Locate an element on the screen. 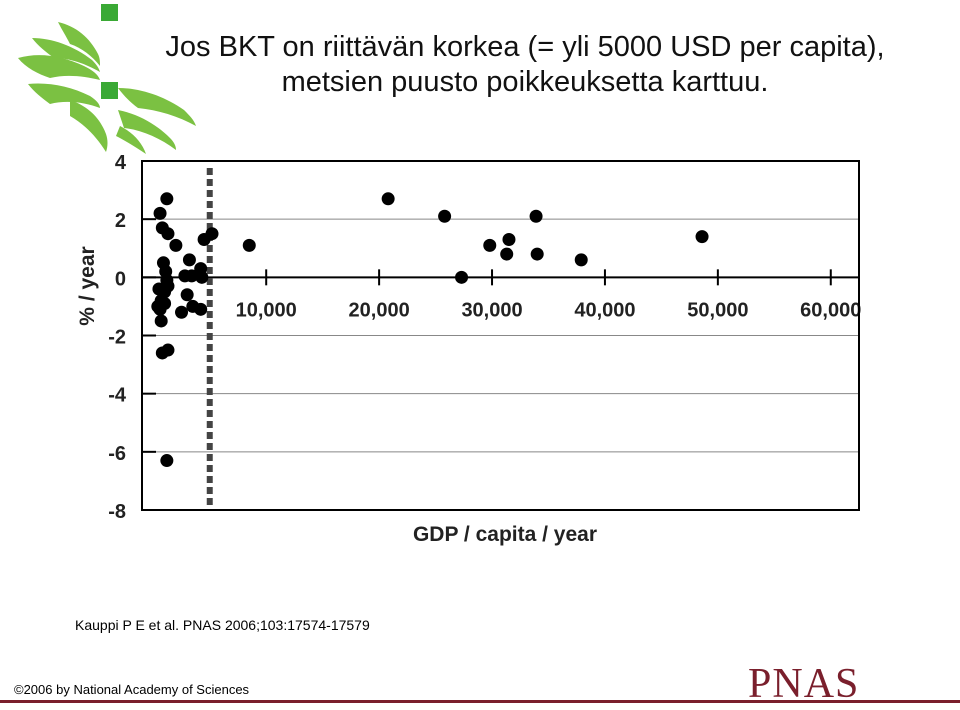 This screenshot has width=960, height=710. flame-icon is located at coordinates (107, 88).